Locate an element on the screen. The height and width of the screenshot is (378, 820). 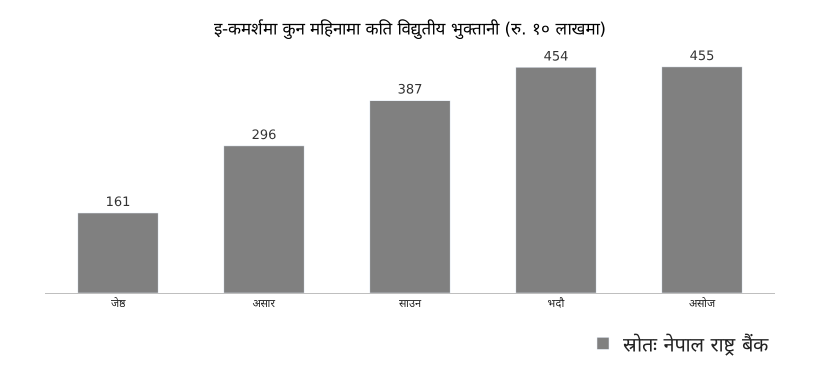
x-tick-label: असार is located at coordinates (264, 303).